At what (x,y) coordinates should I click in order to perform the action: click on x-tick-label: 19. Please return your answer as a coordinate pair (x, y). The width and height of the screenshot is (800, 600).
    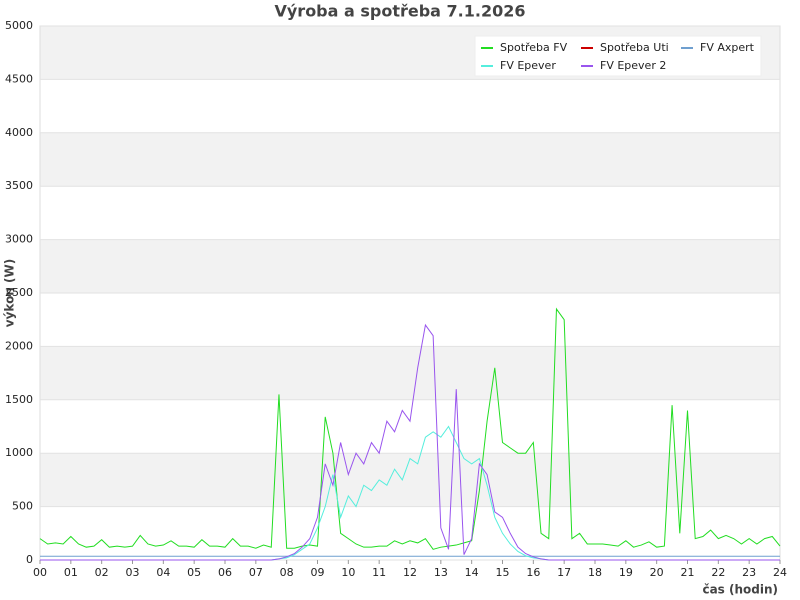
    Looking at the image, I should click on (626, 572).